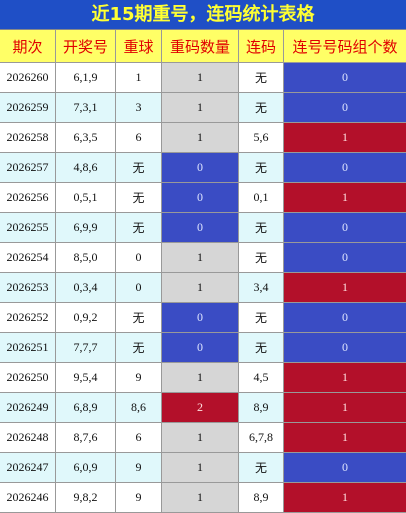  What do you see at coordinates (86, 318) in the screenshot?
I see `table-cell: 0,9,2` at bounding box center [86, 318].